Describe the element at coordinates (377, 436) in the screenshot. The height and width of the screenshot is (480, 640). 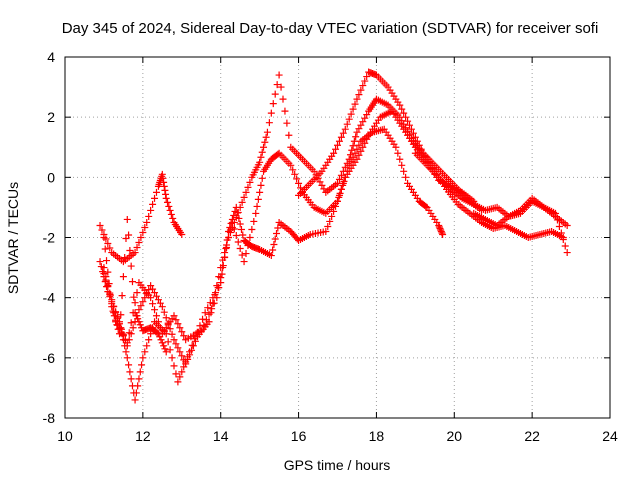
I see `x-tick-label: 18` at that location.